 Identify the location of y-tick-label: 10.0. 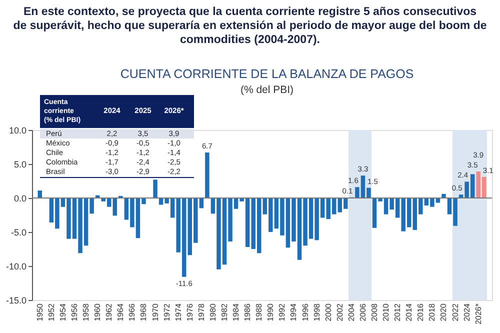
(17, 131).